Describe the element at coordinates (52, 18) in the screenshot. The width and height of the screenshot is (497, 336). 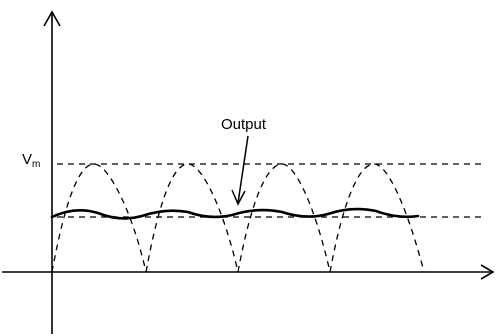
I see `y-axis-arrowhead` at that location.